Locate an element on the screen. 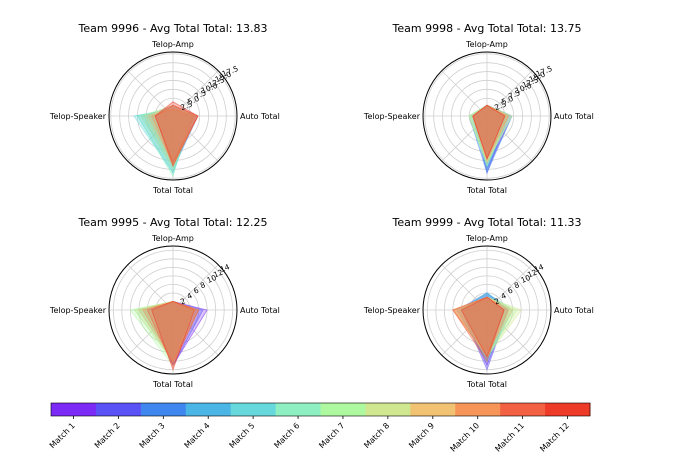  panel-title: Team 9995 - Avg Total Total: 12.25 is located at coordinates (173, 222).